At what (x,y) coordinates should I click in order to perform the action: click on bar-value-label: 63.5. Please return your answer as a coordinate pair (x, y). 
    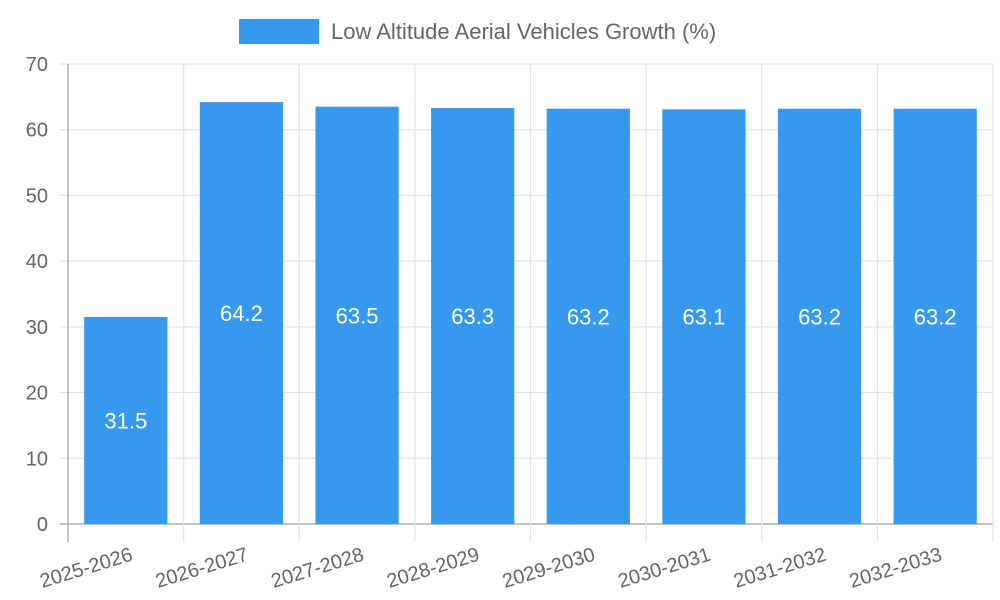
    Looking at the image, I should click on (357, 315).